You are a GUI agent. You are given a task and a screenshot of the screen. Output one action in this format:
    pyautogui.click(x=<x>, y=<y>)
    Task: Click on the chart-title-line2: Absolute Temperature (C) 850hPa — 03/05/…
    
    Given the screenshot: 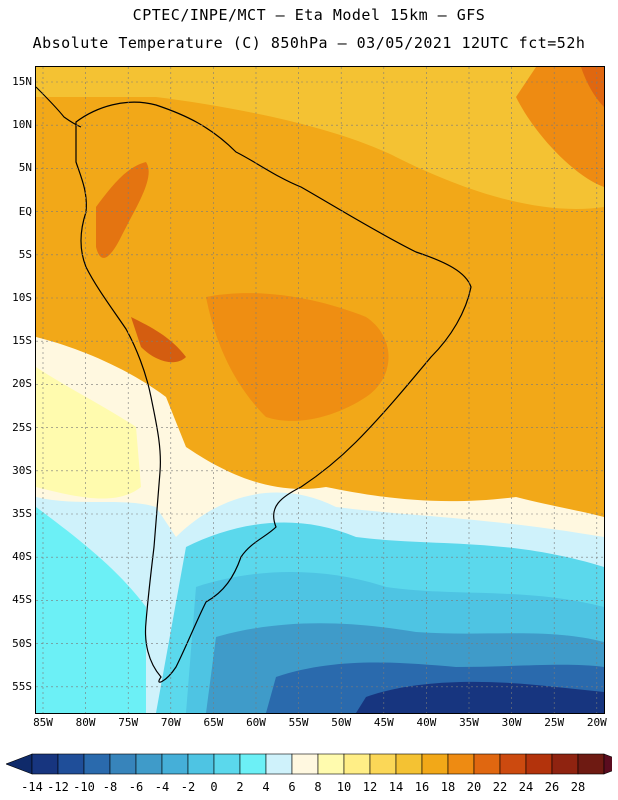 What is the action you would take?
    pyautogui.click(x=309, y=43)
    